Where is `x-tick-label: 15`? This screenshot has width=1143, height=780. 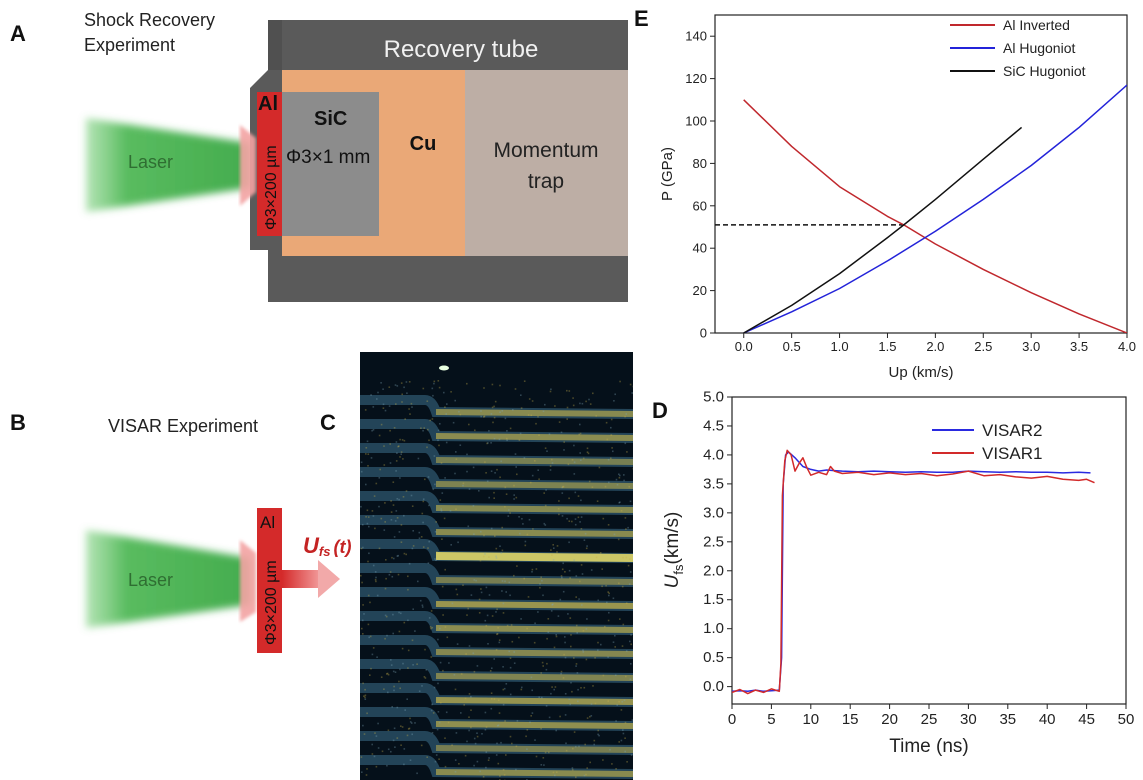
x-tick-label: 15 is located at coordinates (850, 719).